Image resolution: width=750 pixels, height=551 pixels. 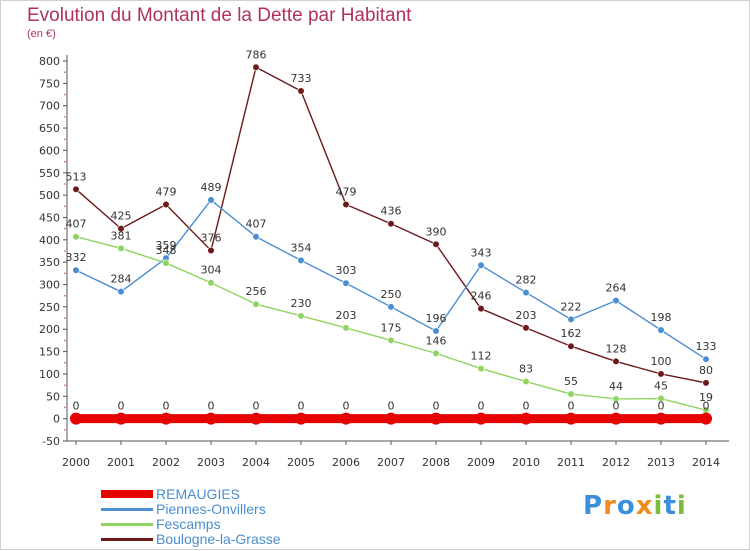 I want to click on legend-item: Fescamps, so click(x=161, y=524).